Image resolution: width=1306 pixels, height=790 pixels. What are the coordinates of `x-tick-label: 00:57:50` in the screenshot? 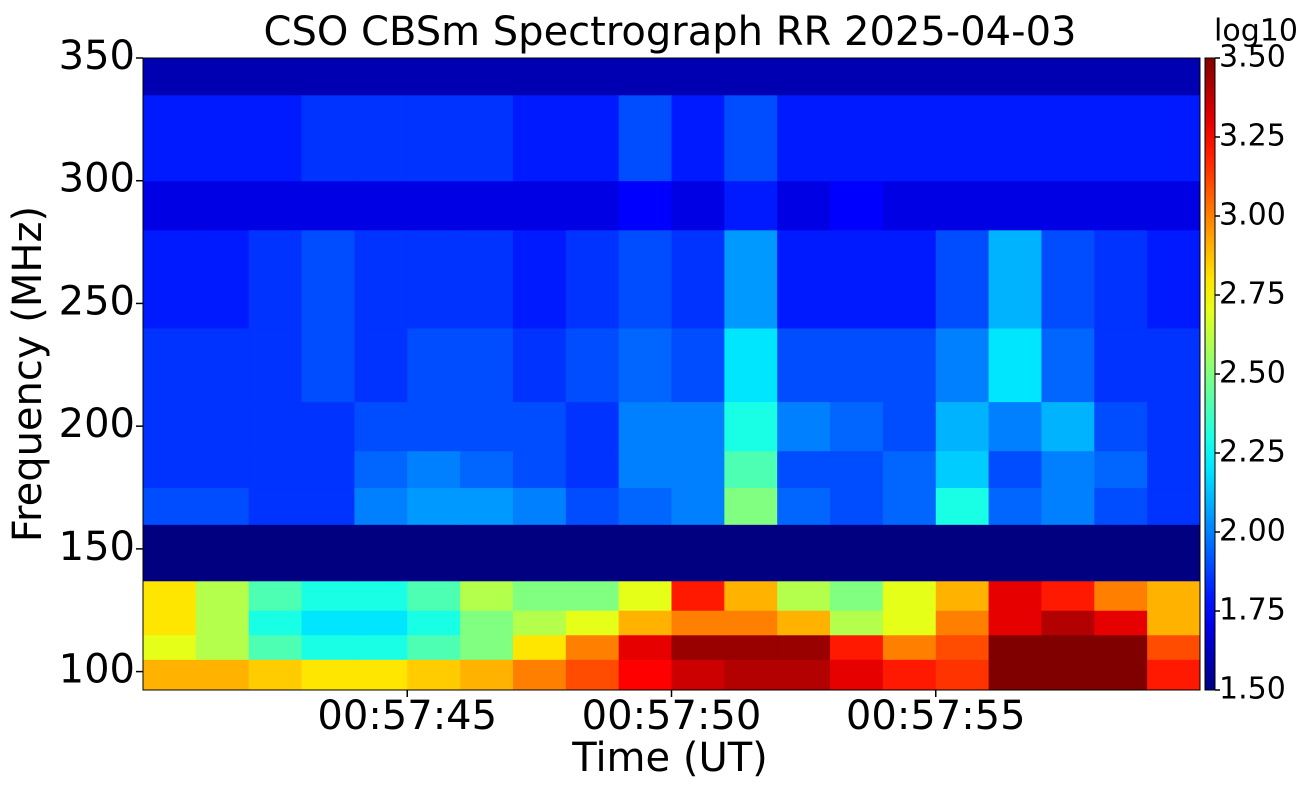 It's located at (672, 716).